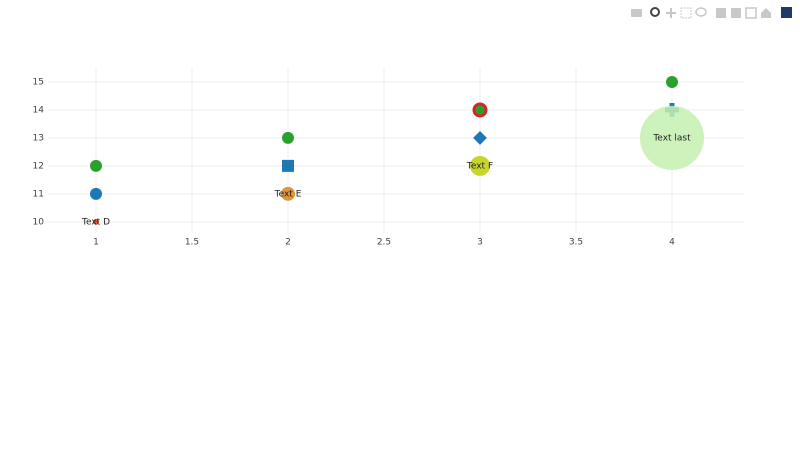 The image size is (800, 454). What do you see at coordinates (288, 243) in the screenshot?
I see `x-tick-label: 2` at bounding box center [288, 243].